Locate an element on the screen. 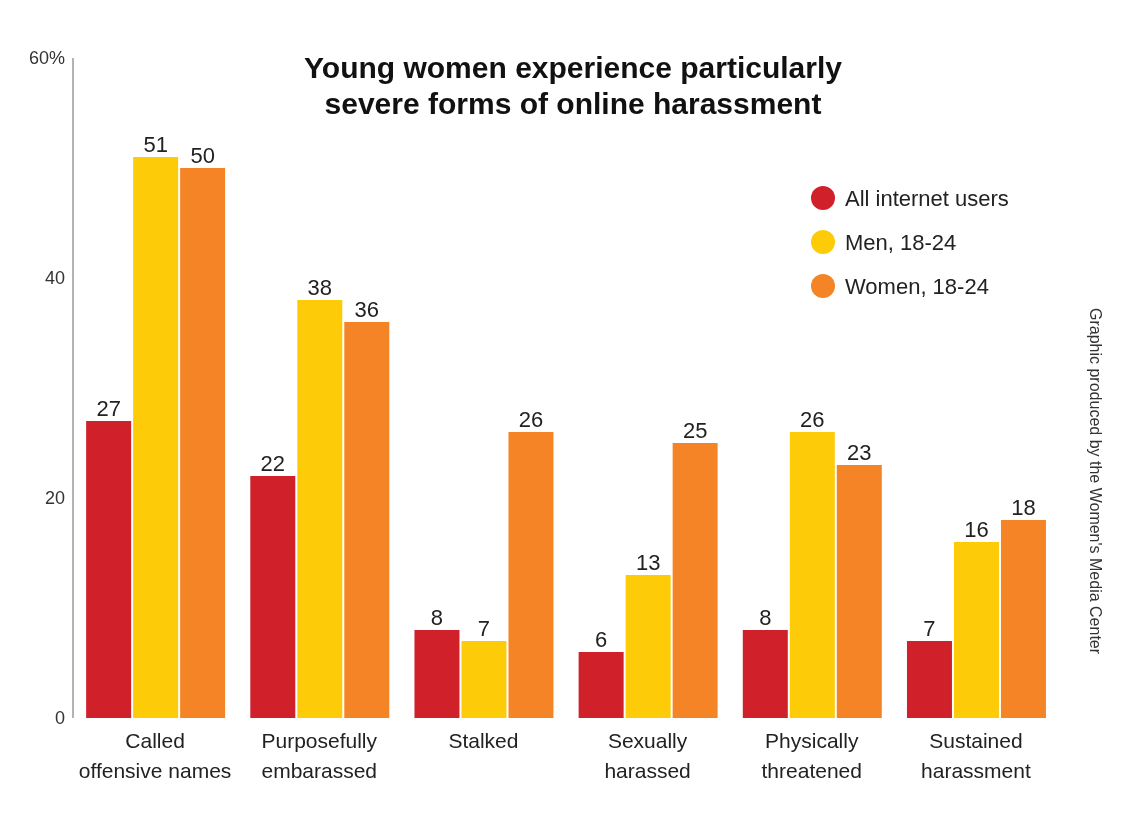 The height and width of the screenshot is (813, 1123). legend-label: Men, 18-24 is located at coordinates (901, 242).